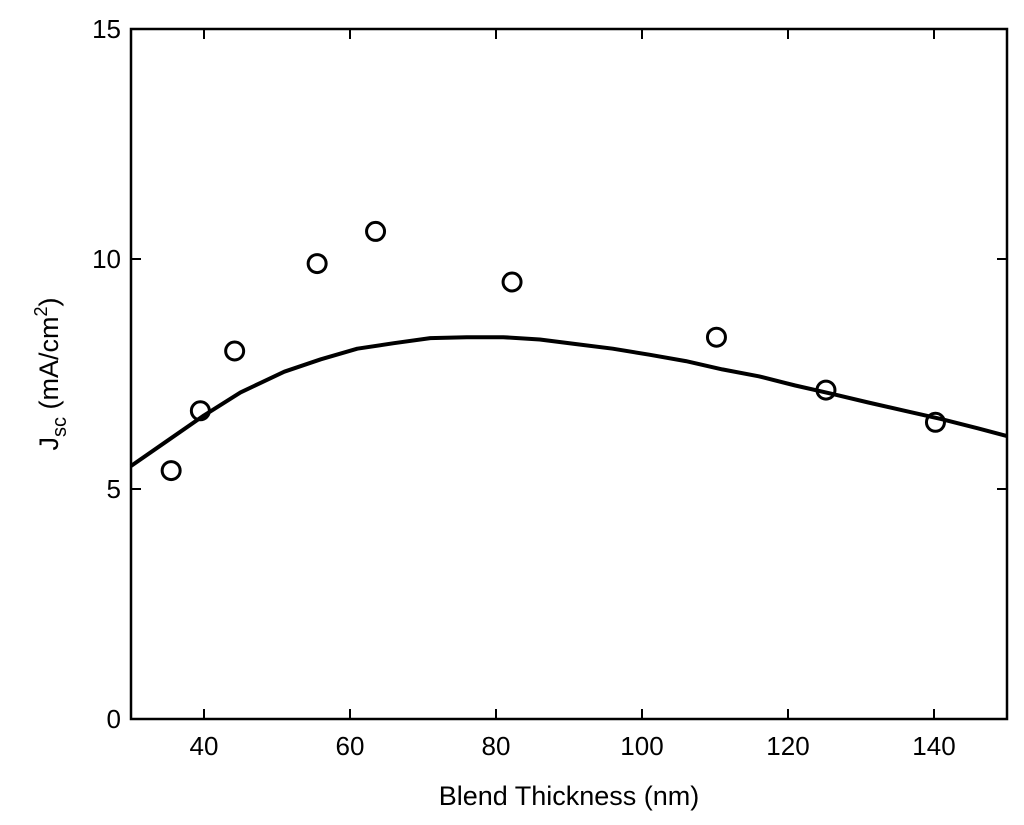  What do you see at coordinates (204, 746) in the screenshot?
I see `x-tick-label: 40` at bounding box center [204, 746].